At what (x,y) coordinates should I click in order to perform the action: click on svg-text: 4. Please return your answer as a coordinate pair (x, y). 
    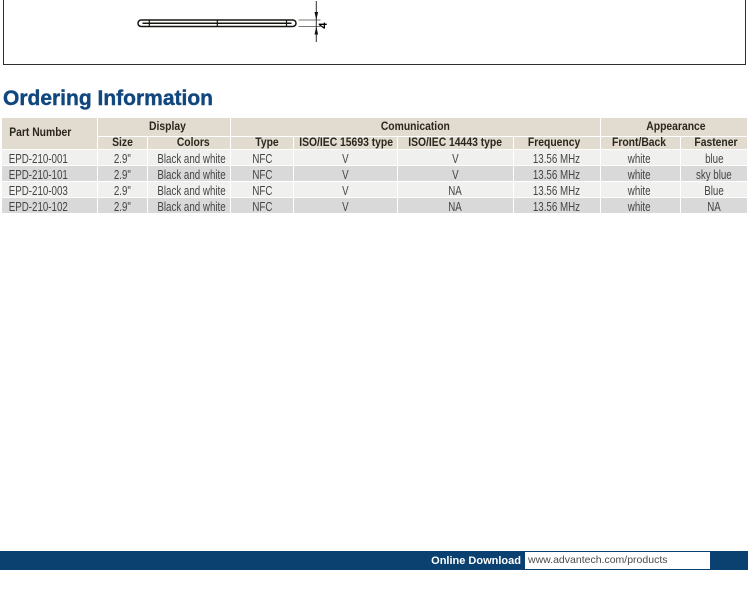
    Looking at the image, I should click on (324, 25).